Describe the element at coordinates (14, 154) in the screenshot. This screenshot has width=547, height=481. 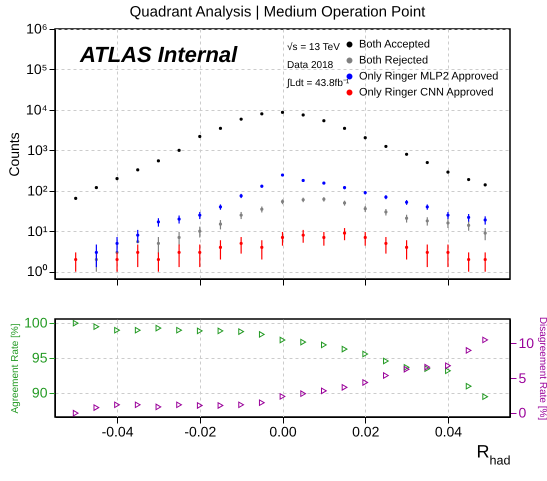
I see `y-axis-title: Counts` at that location.